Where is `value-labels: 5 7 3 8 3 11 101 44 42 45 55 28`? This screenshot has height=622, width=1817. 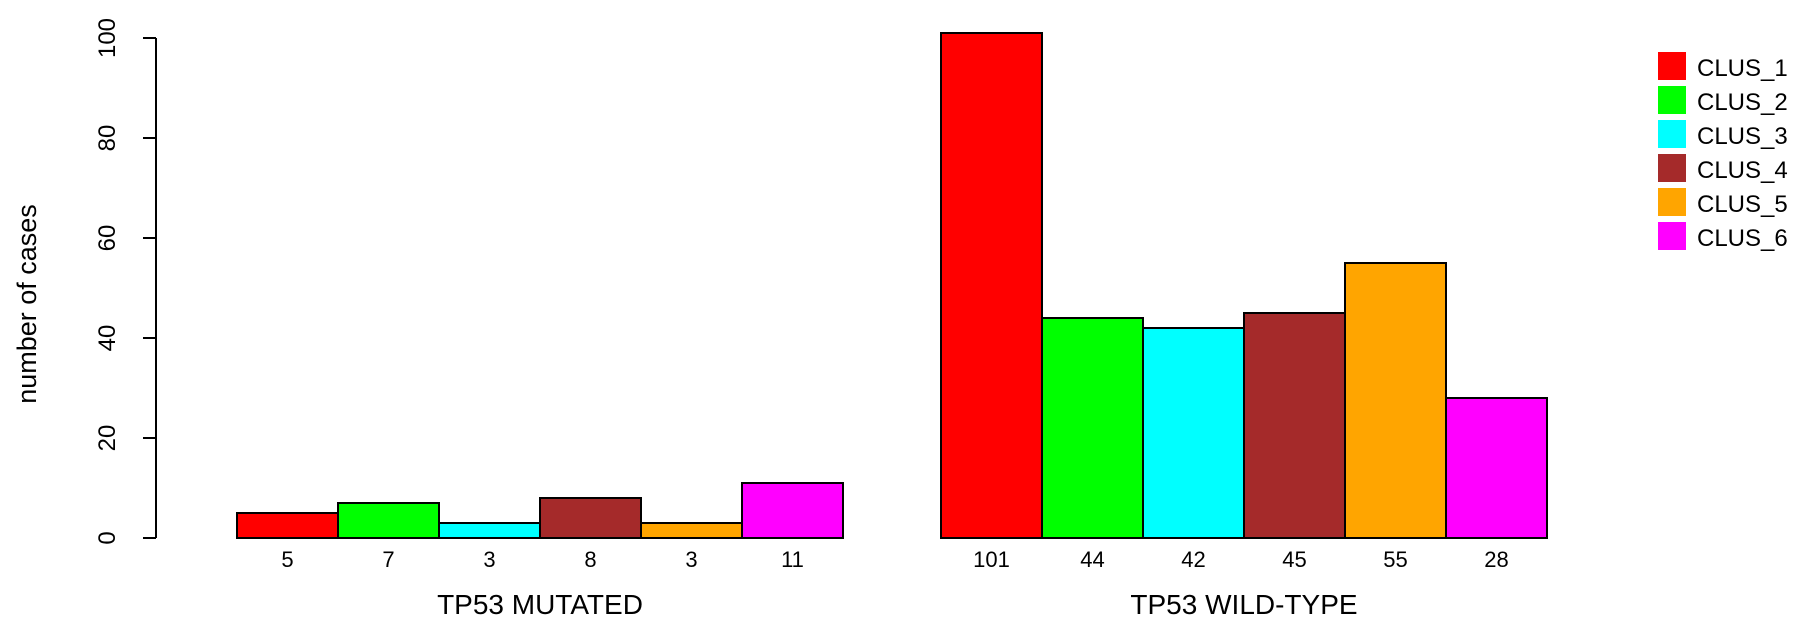 value-labels: 5 7 3 8 3 11 101 44 42 45 55 28 is located at coordinates (894, 559).